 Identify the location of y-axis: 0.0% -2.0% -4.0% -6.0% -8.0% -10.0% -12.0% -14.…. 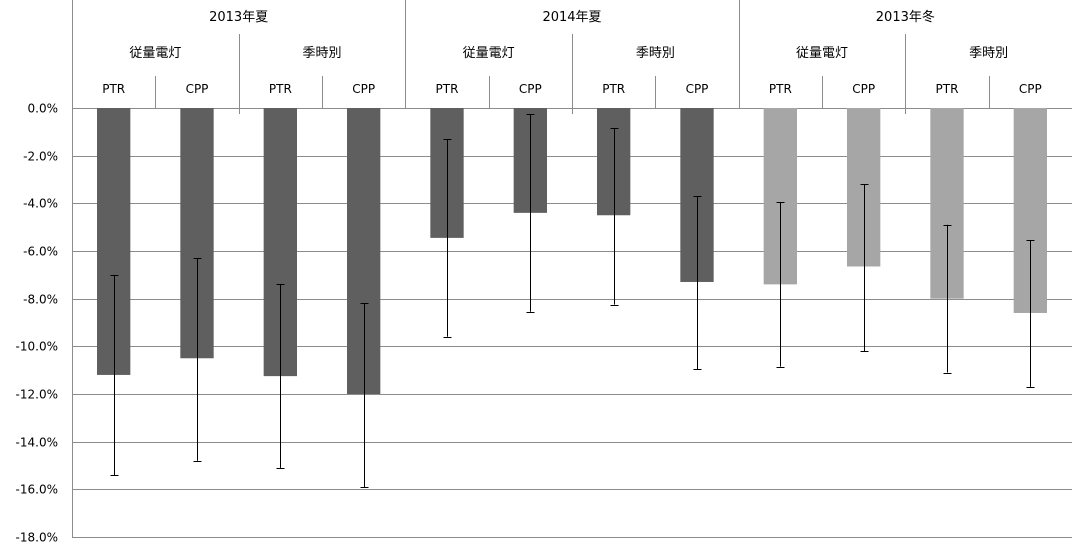
(44, 272).